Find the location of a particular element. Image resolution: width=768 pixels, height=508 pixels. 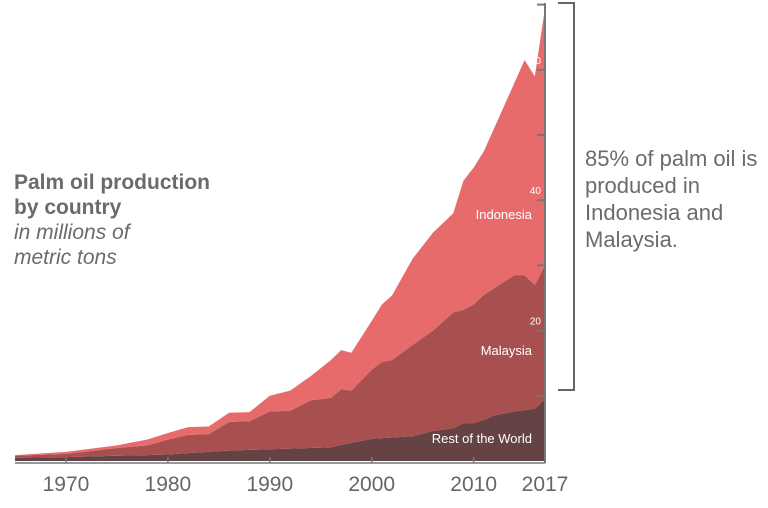

x-tick-label: 1970 is located at coordinates (66, 484).